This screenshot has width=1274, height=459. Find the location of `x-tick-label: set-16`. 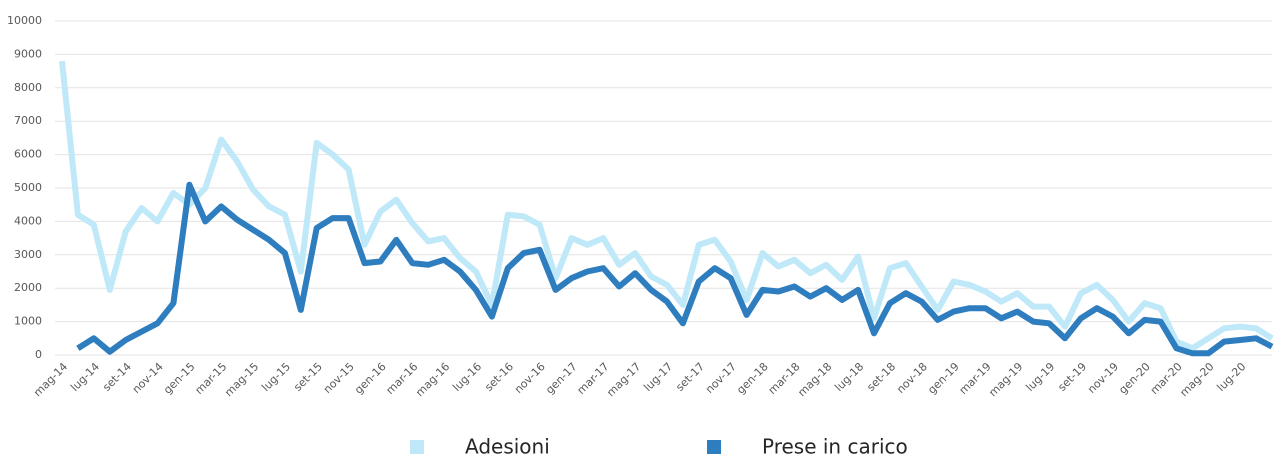

x-tick-label: set-16 is located at coordinates (499, 377).